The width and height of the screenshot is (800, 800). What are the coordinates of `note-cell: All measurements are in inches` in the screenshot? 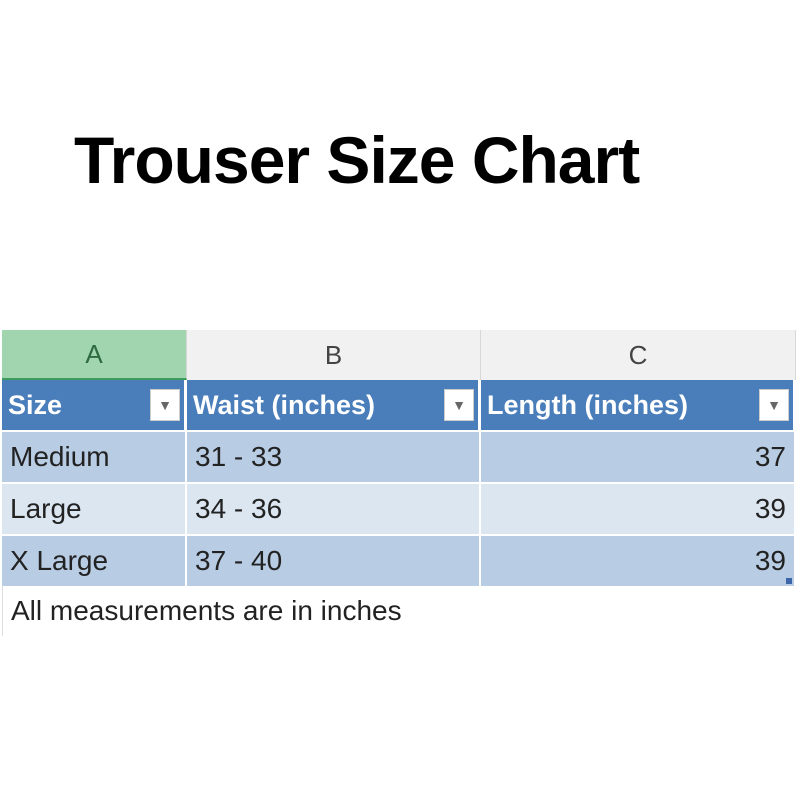 It's located at (399, 611).